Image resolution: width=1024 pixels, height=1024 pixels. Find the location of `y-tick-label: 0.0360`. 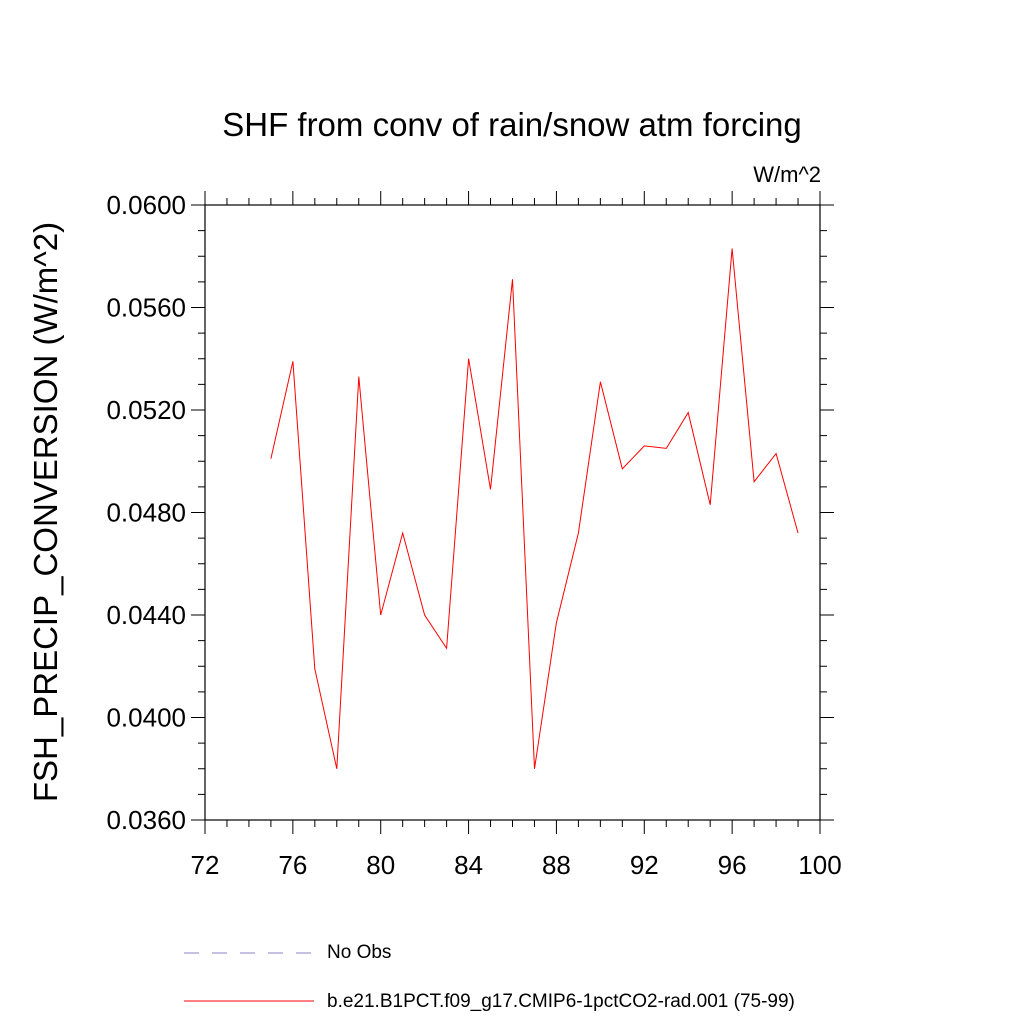

y-tick-label: 0.0360 is located at coordinates (146, 820).